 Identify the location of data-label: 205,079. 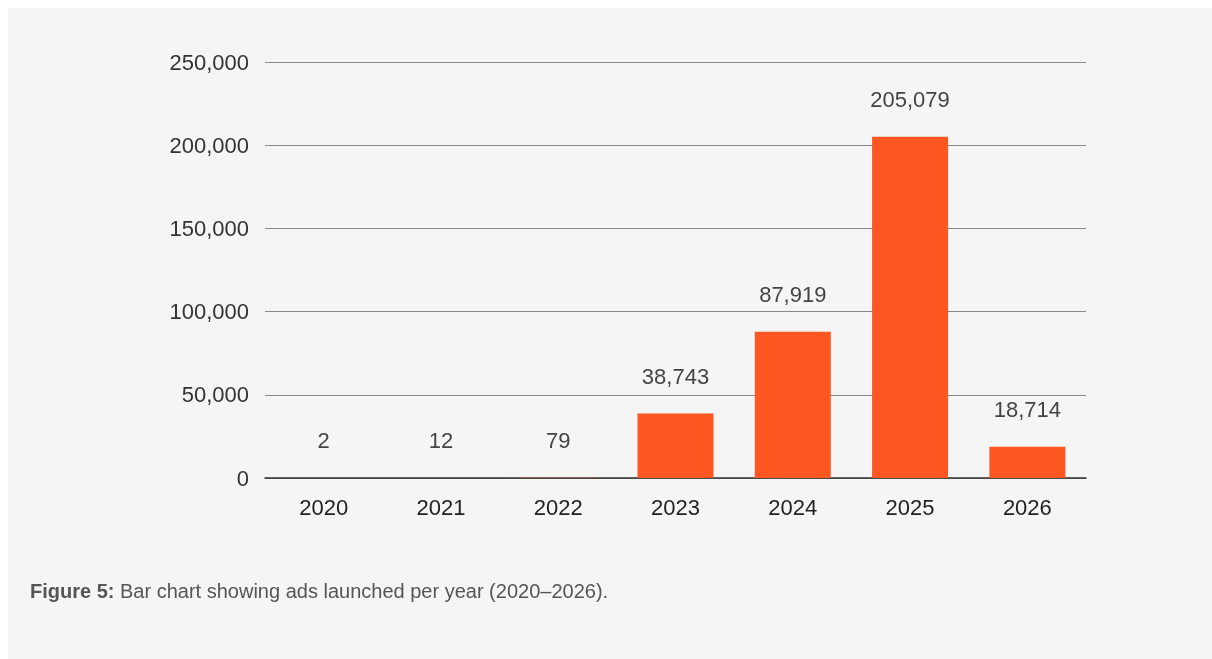
(910, 100).